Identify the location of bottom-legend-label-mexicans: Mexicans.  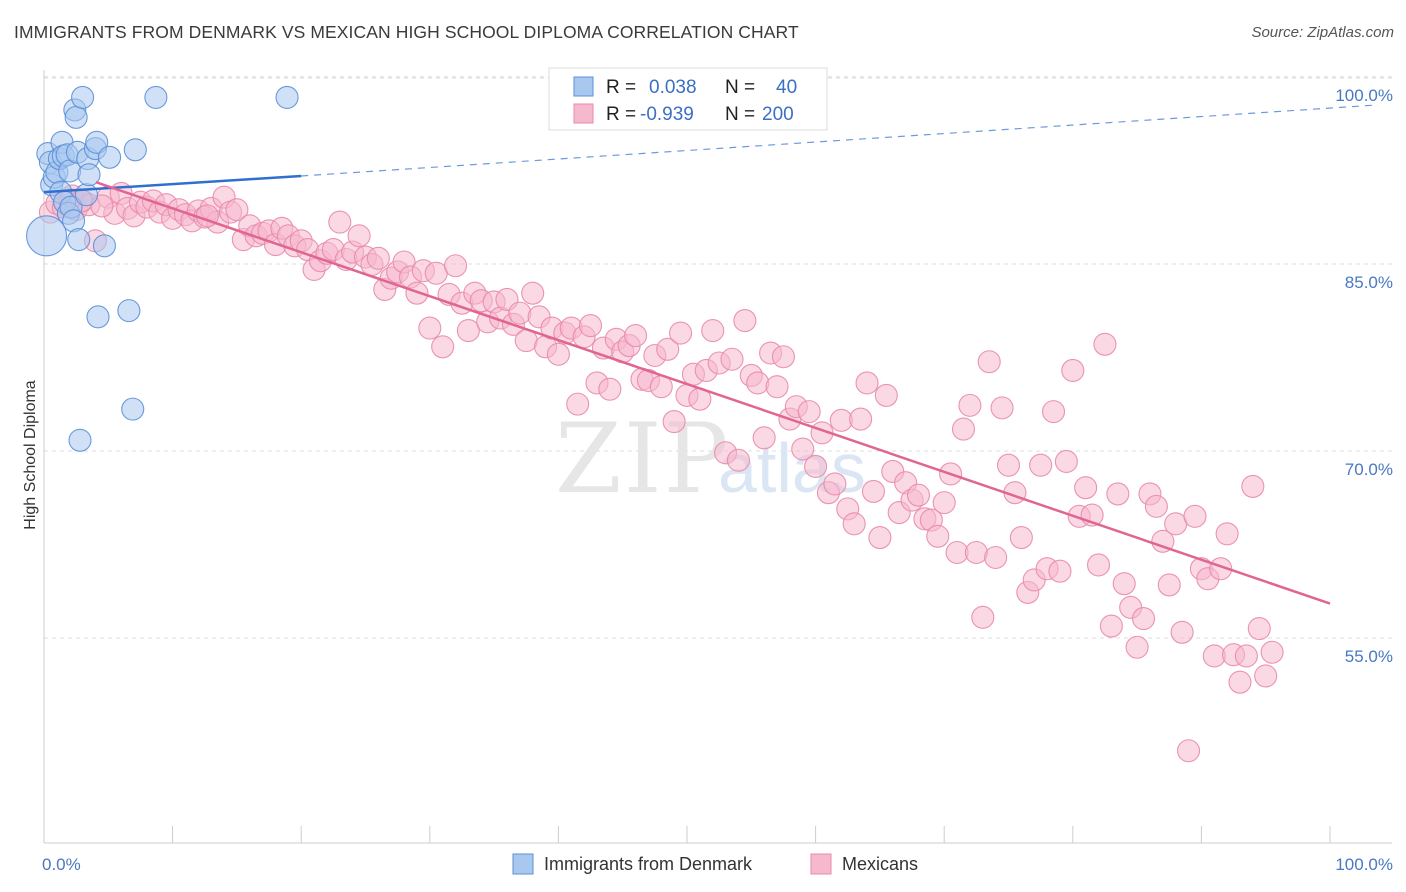
(880, 864).